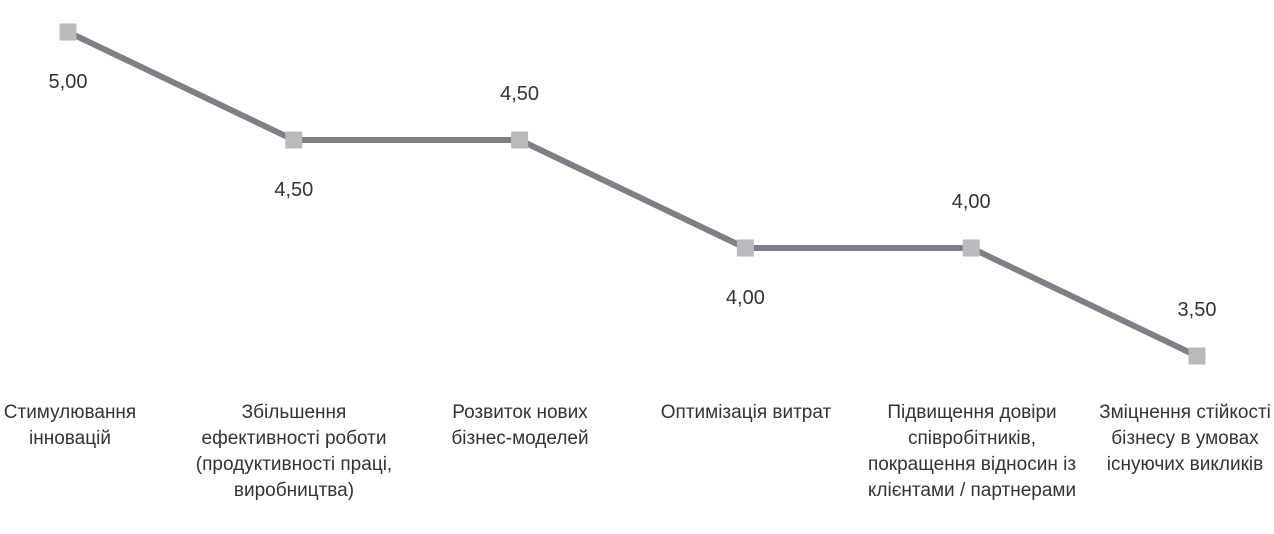 The height and width of the screenshot is (534, 1274). Describe the element at coordinates (68, 82) in the screenshot. I see `data-label: 5,00` at that location.